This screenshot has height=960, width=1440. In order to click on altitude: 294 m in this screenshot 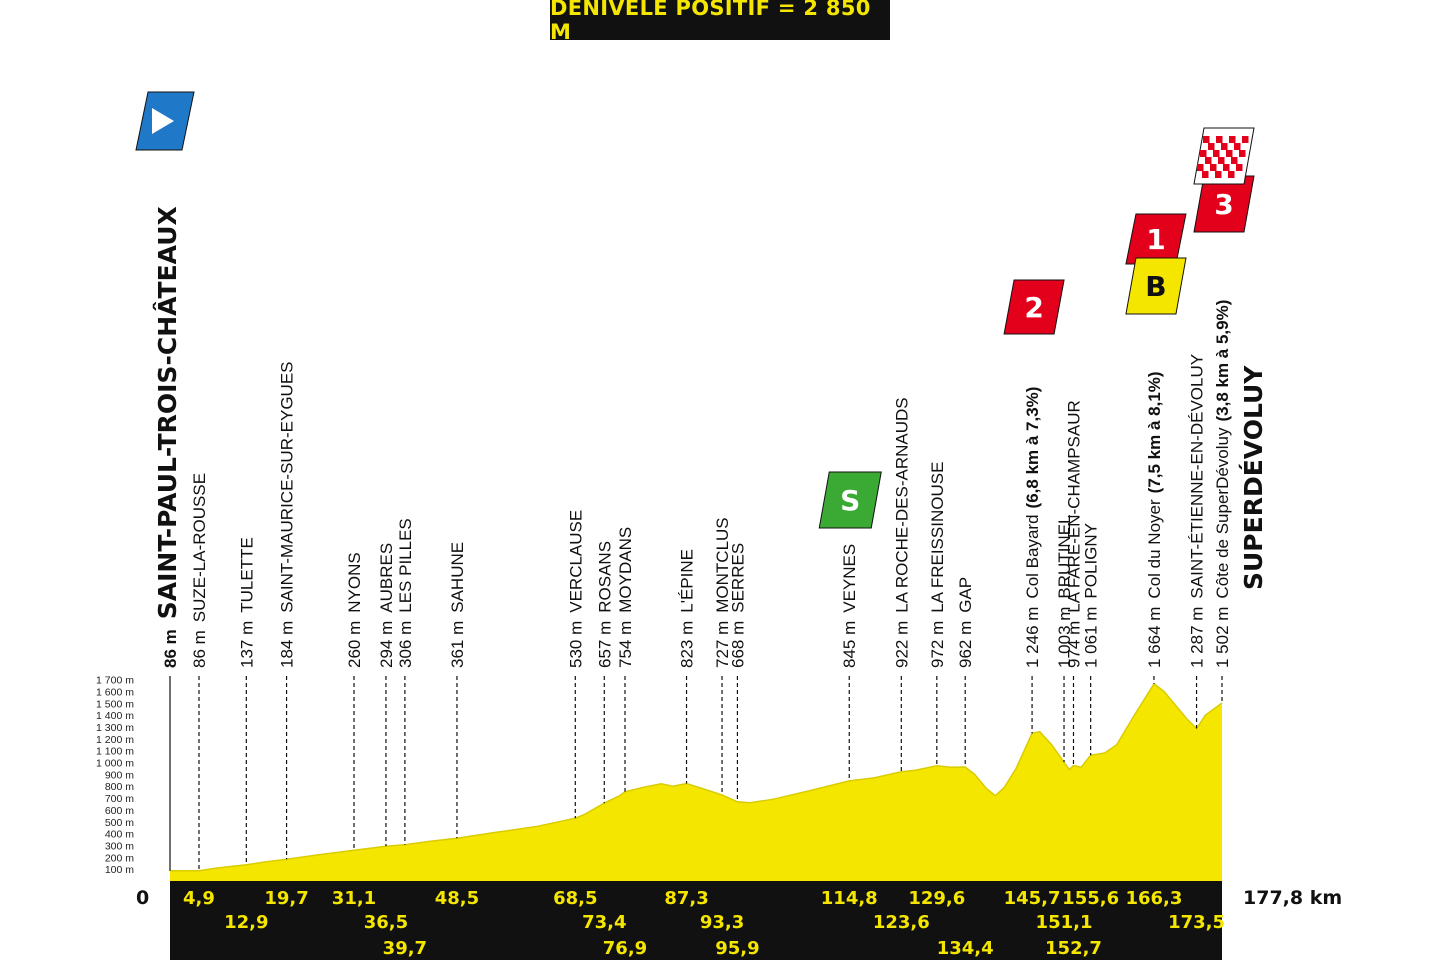, I will do `click(386, 644)`.